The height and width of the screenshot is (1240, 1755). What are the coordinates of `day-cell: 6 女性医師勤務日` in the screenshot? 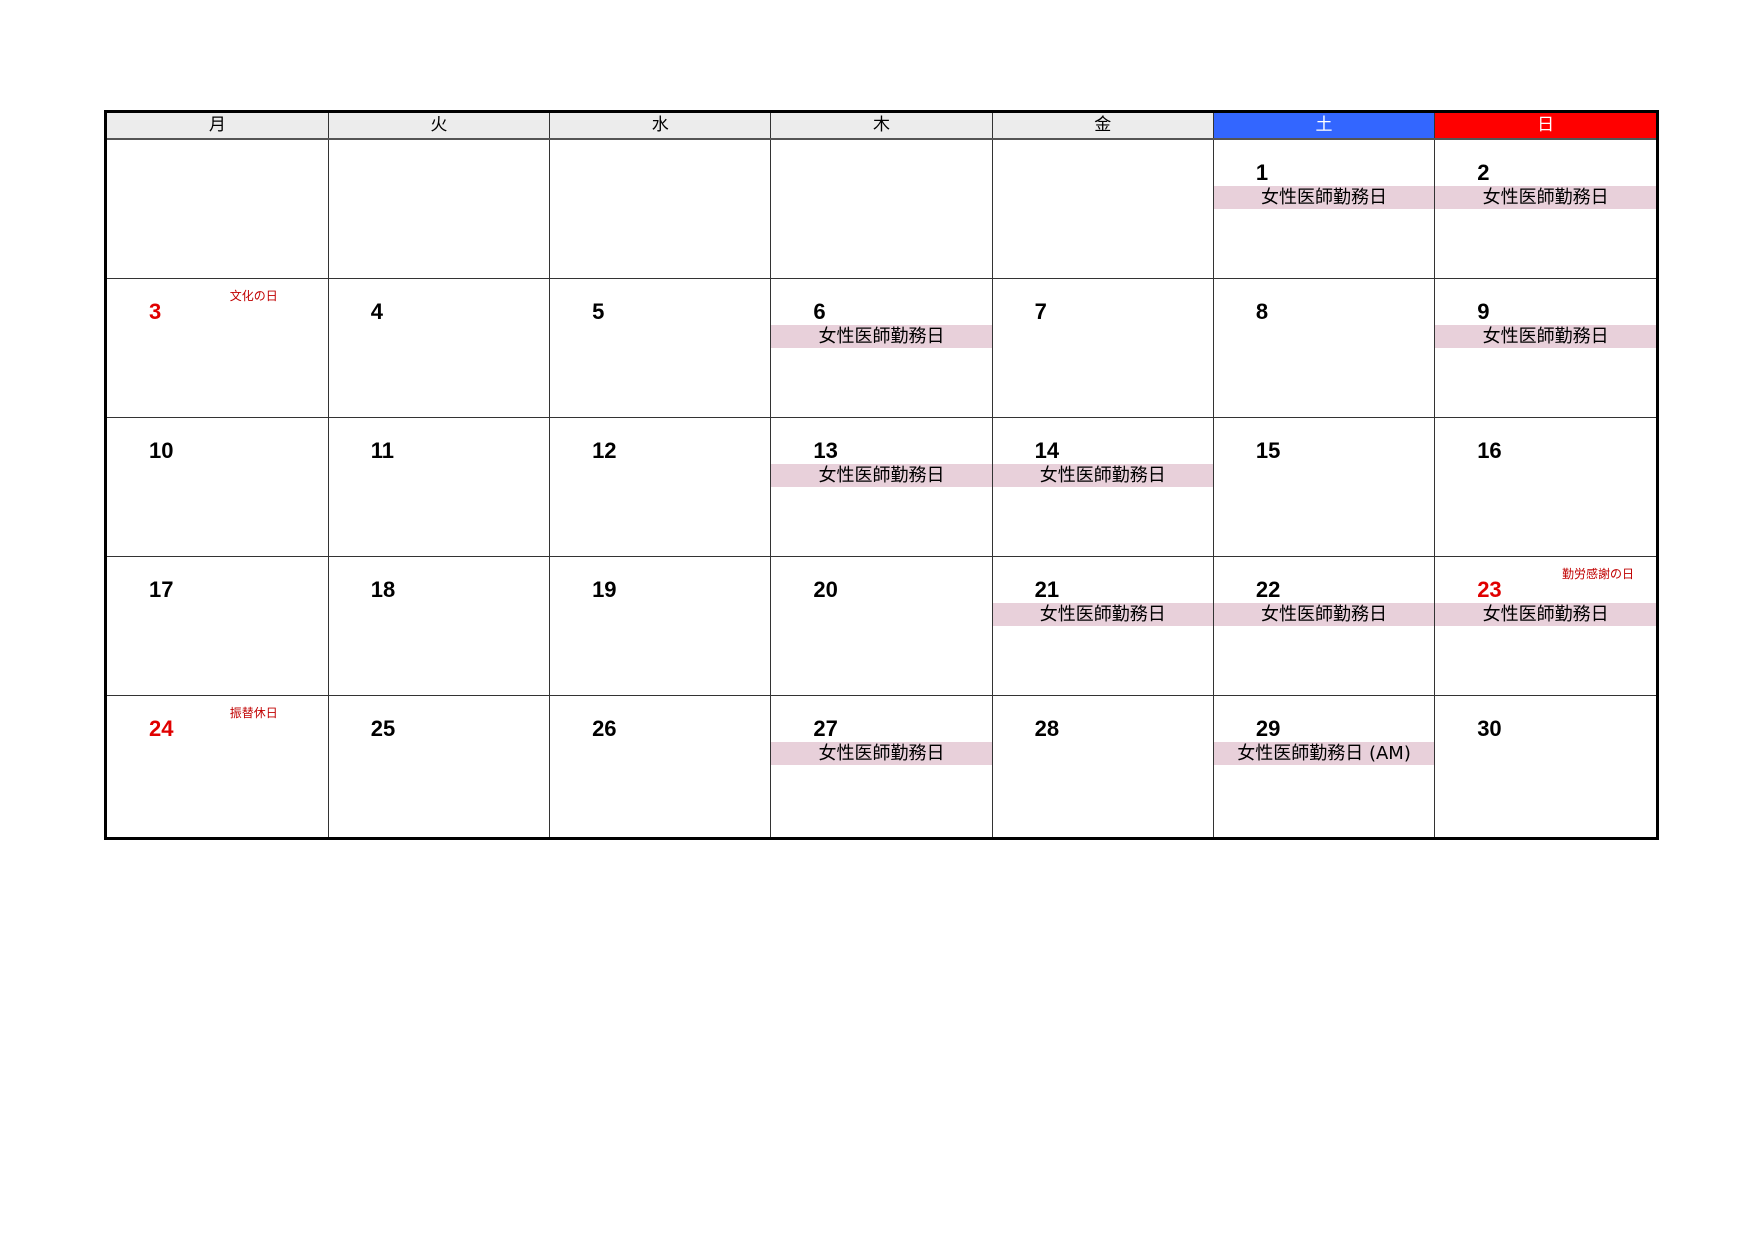 It's located at (881, 348).